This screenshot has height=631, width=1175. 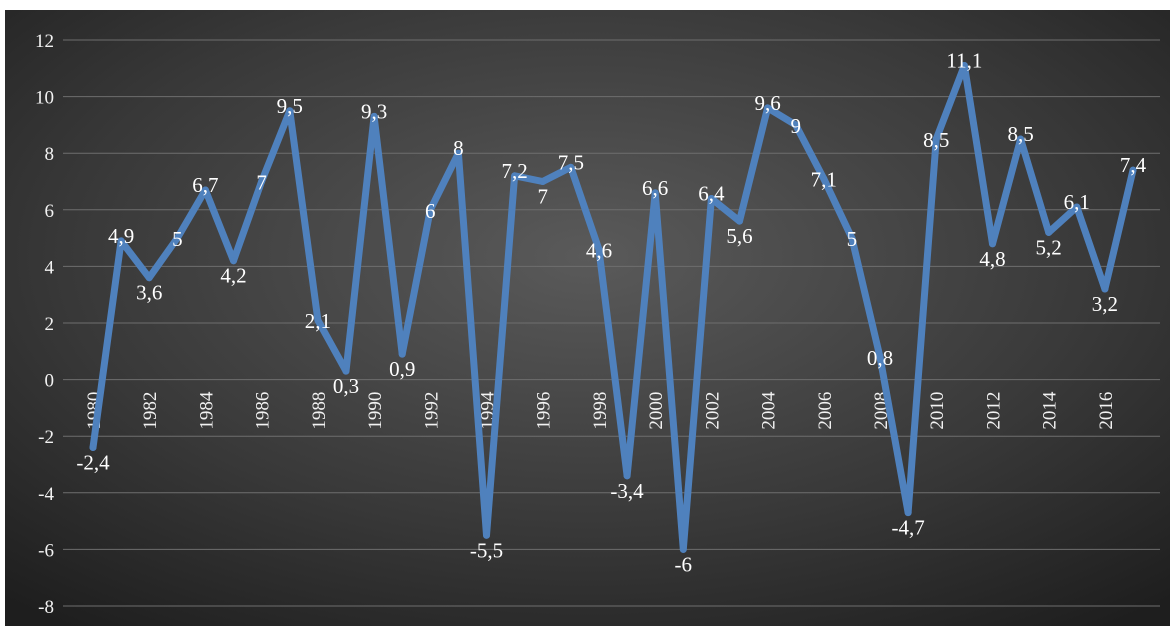 What do you see at coordinates (656, 411) in the screenshot?
I see `x-tick-label: 2000` at bounding box center [656, 411].